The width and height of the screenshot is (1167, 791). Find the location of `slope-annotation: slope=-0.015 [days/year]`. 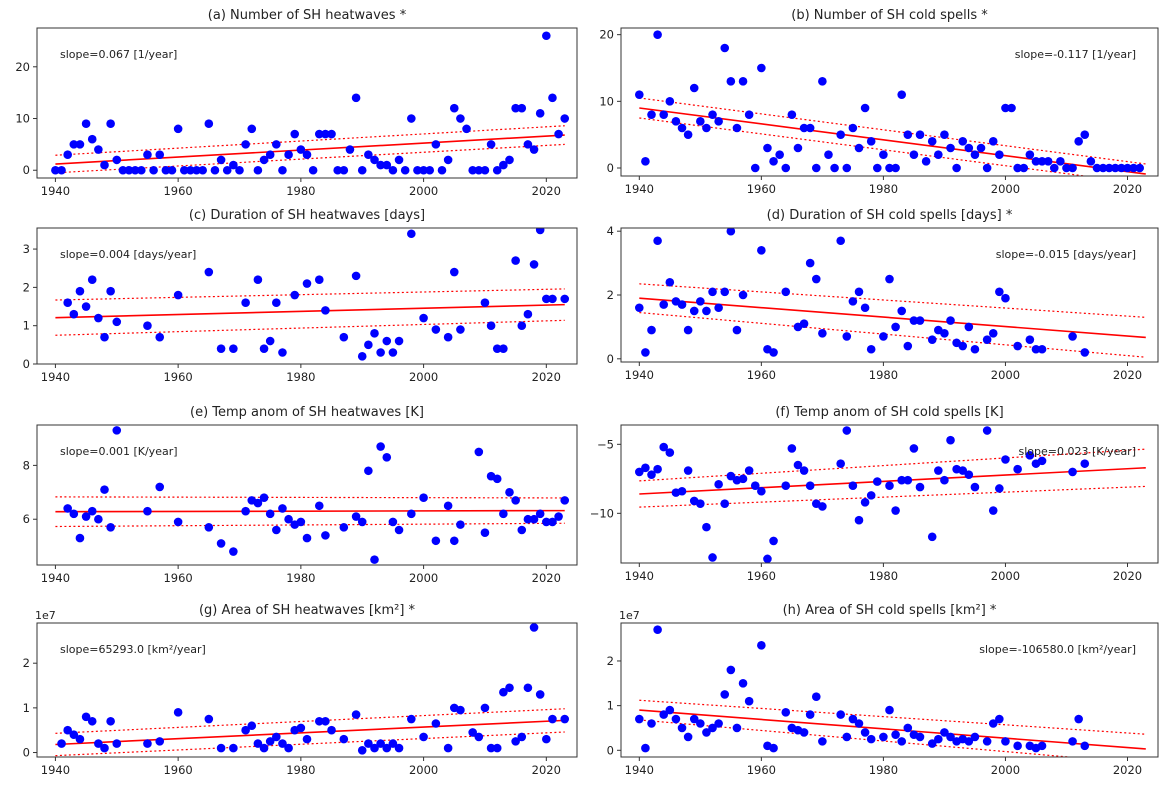

slope-annotation: slope=-0.015 [days/year] is located at coordinates (1066, 254).